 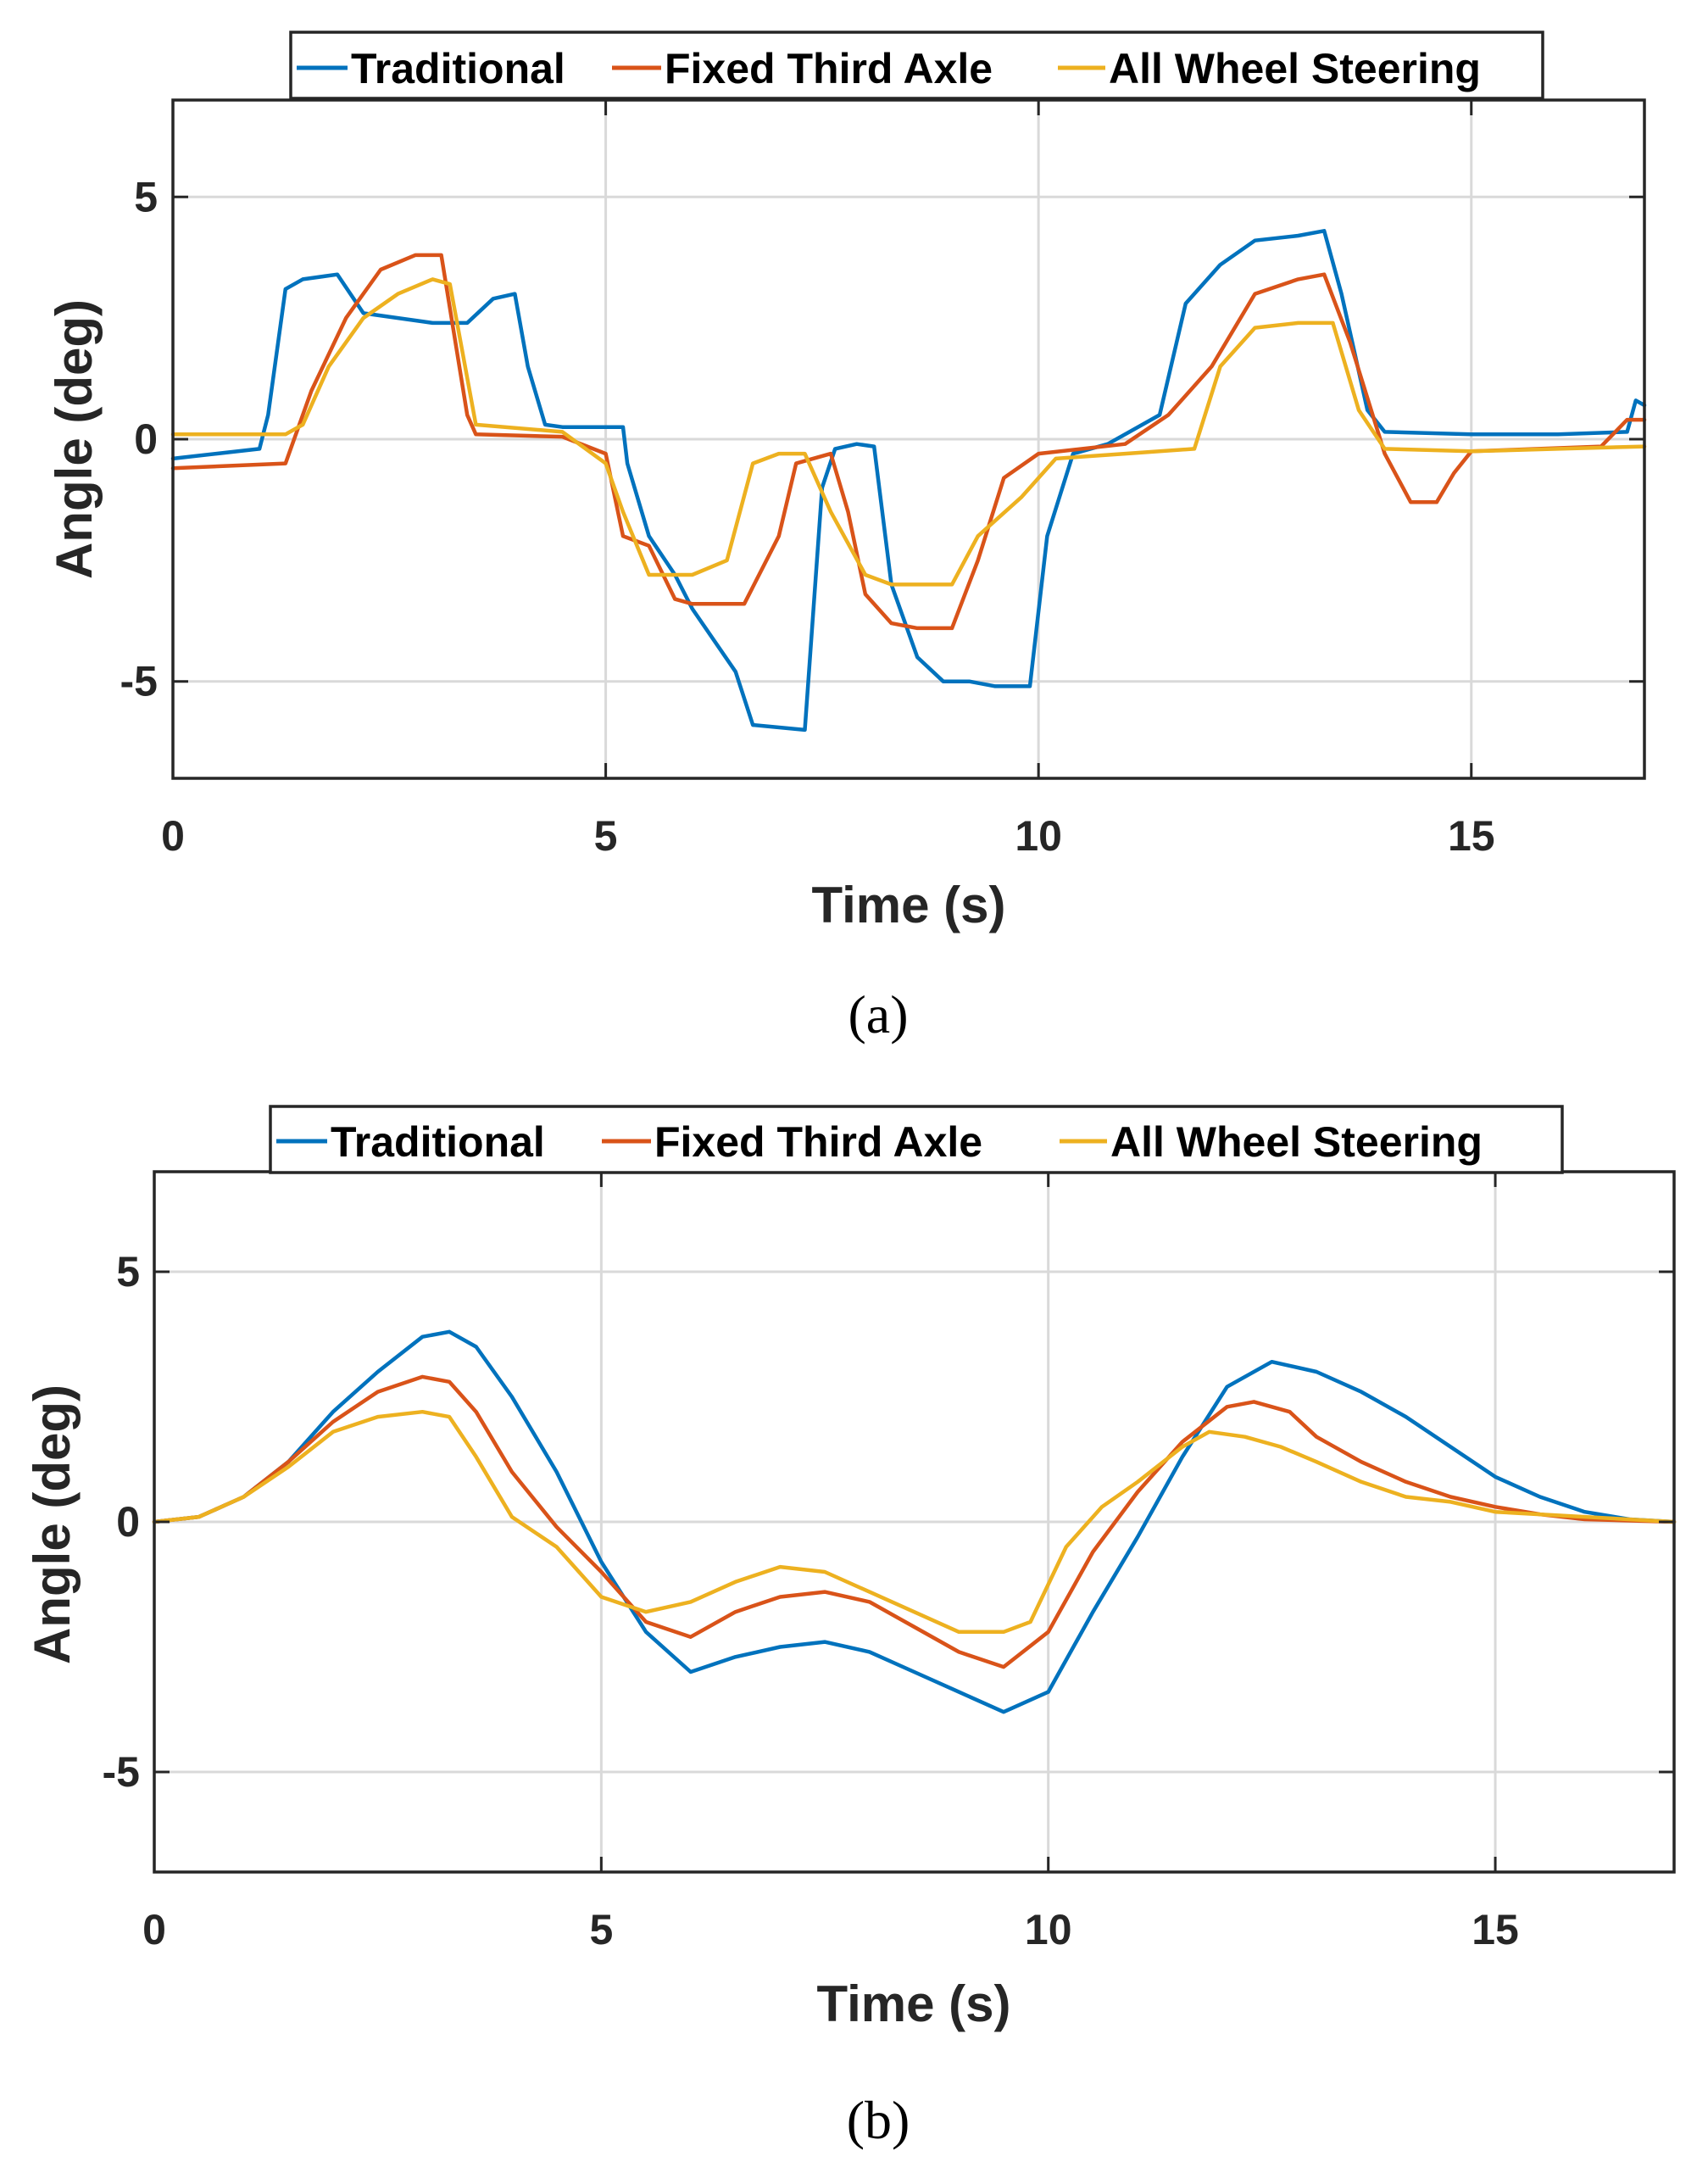 What do you see at coordinates (878, 2120) in the screenshot?
I see `caption-b: (b)` at bounding box center [878, 2120].